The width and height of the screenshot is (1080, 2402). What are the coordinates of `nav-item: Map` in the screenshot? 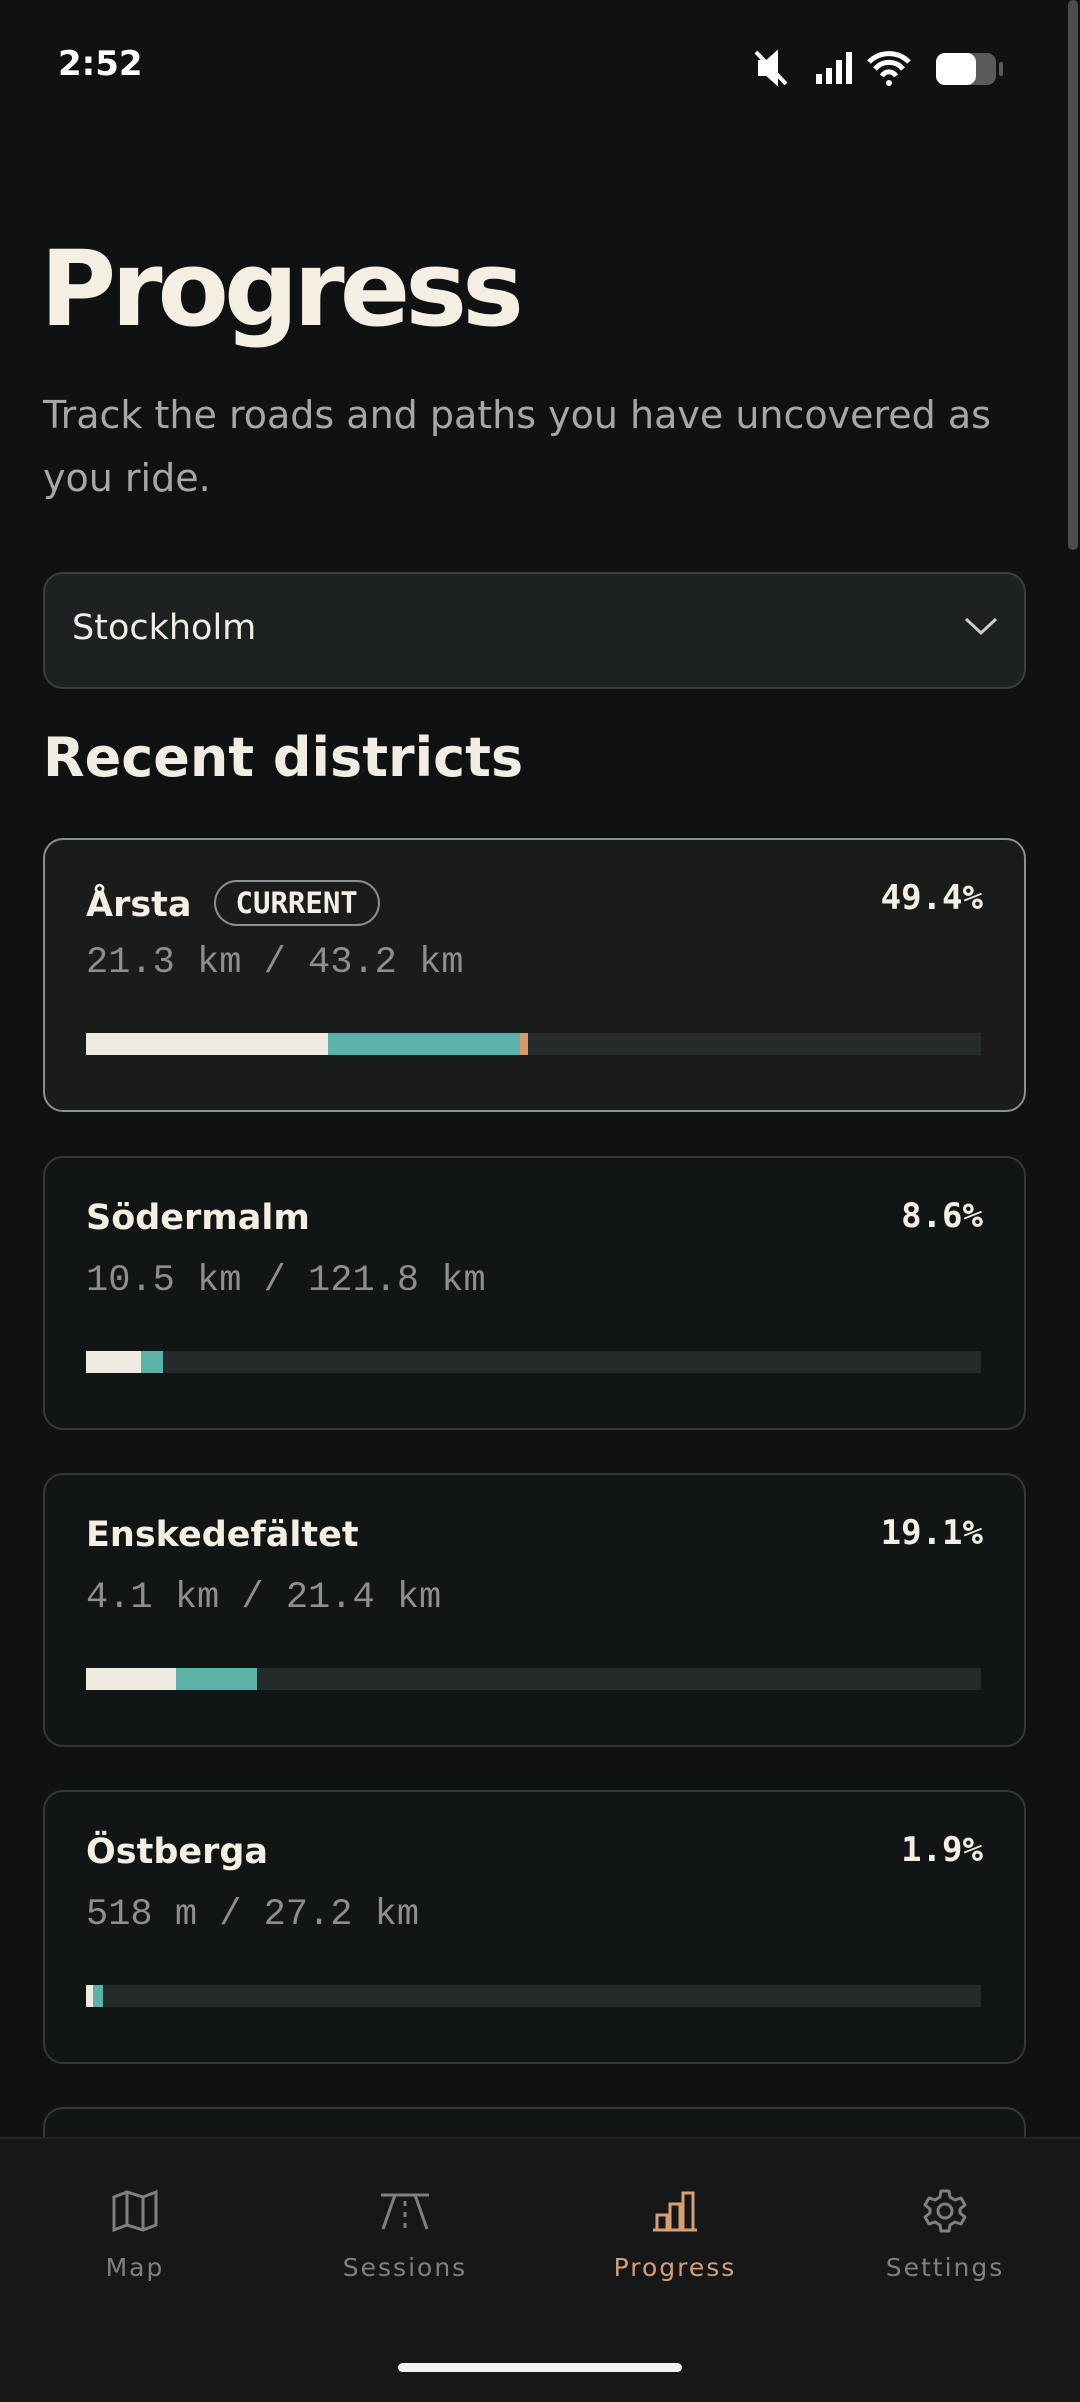 It's located at (135, 2235).